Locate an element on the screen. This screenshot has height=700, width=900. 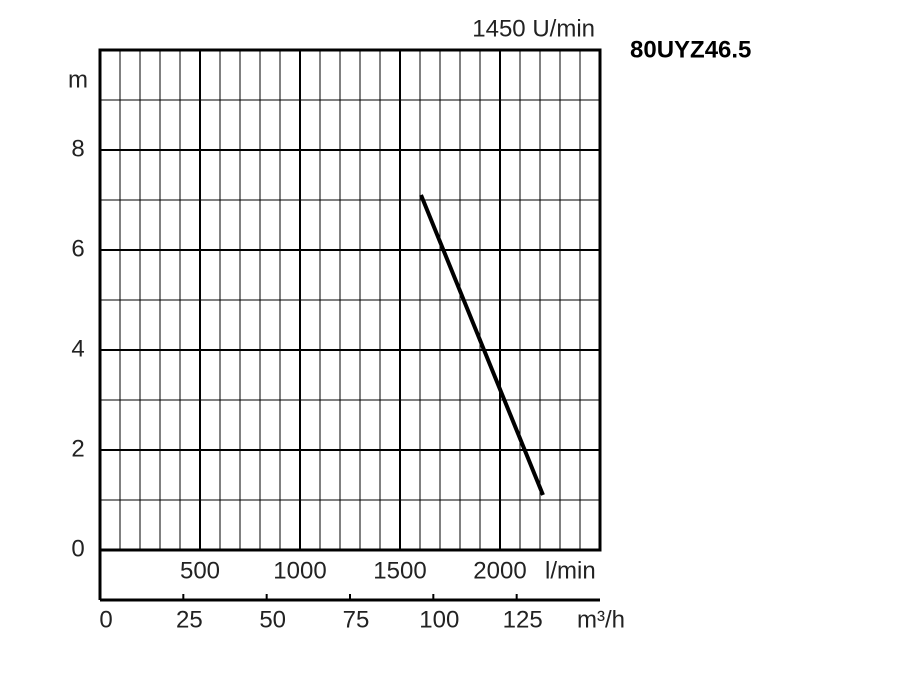
x2-tick-label: 50 is located at coordinates (272, 619).